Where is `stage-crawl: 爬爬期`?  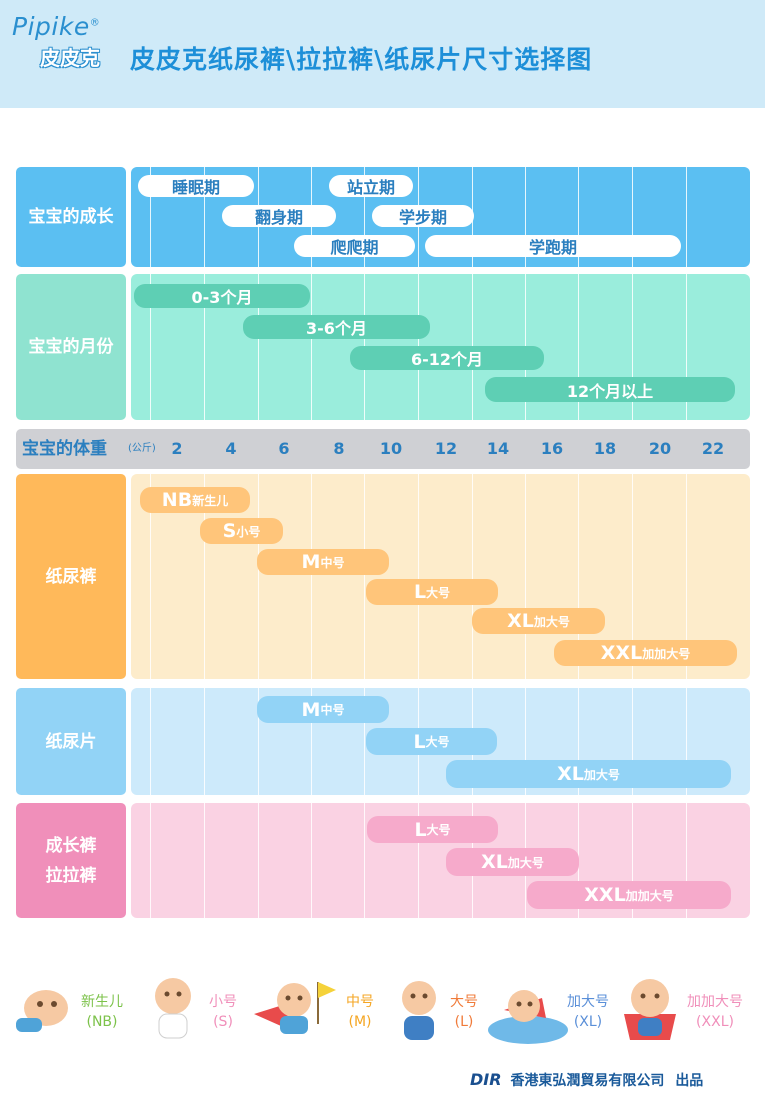
stage-crawl: 爬爬期 is located at coordinates (354, 246).